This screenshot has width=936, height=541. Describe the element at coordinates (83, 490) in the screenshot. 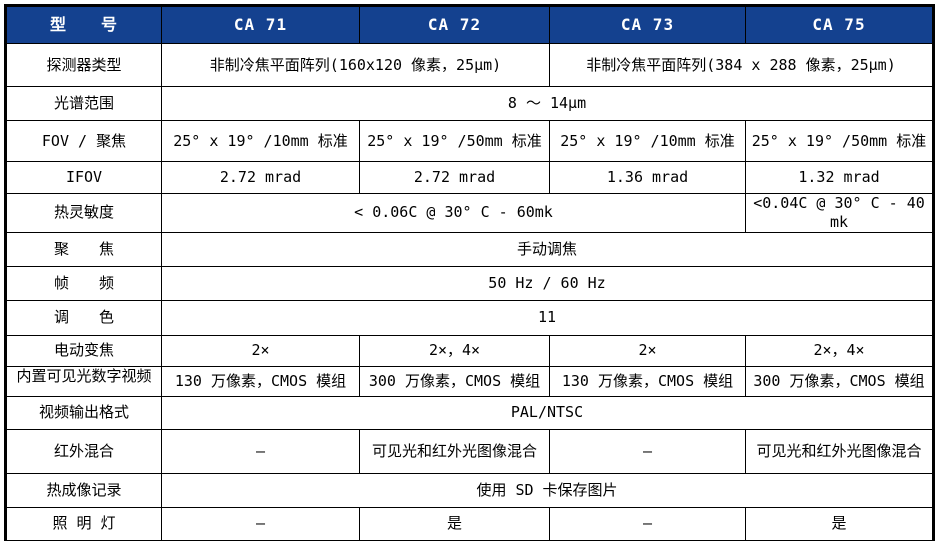

I see `row-label: 热成像记录` at that location.